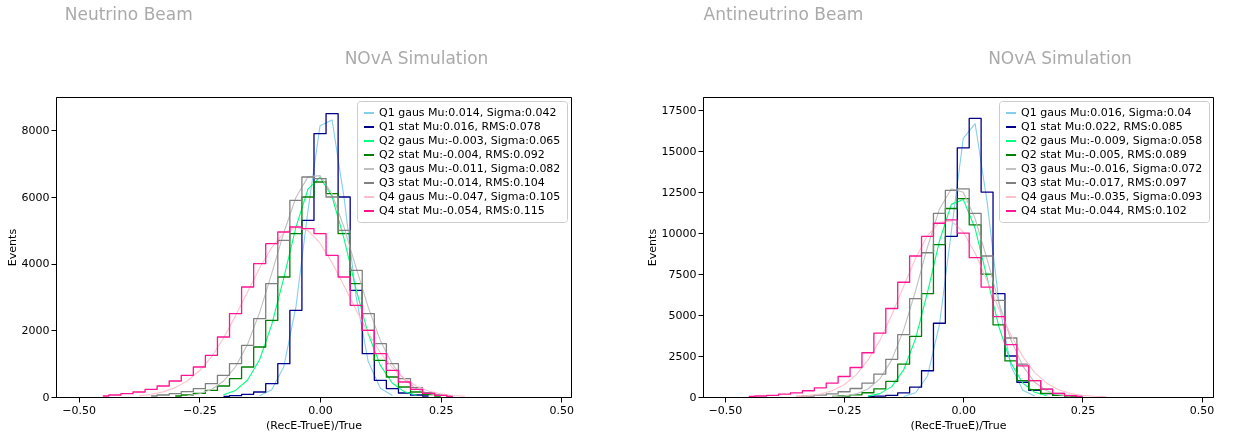  Describe the element at coordinates (1106, 112) in the screenshot. I see `legend-label: Q1 gaus Mu:0.016, Sigma:0.04` at that location.